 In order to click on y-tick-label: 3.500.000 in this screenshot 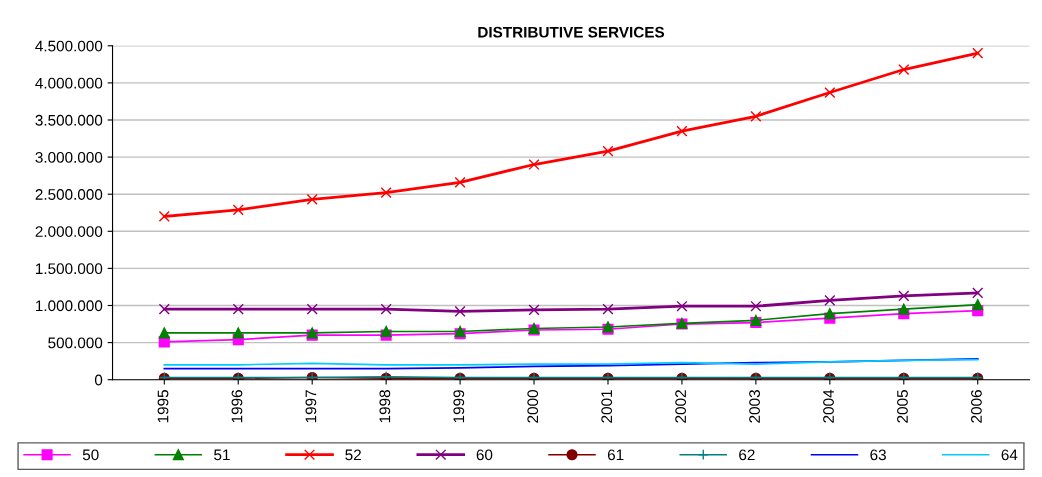, I will do `click(69, 120)`.